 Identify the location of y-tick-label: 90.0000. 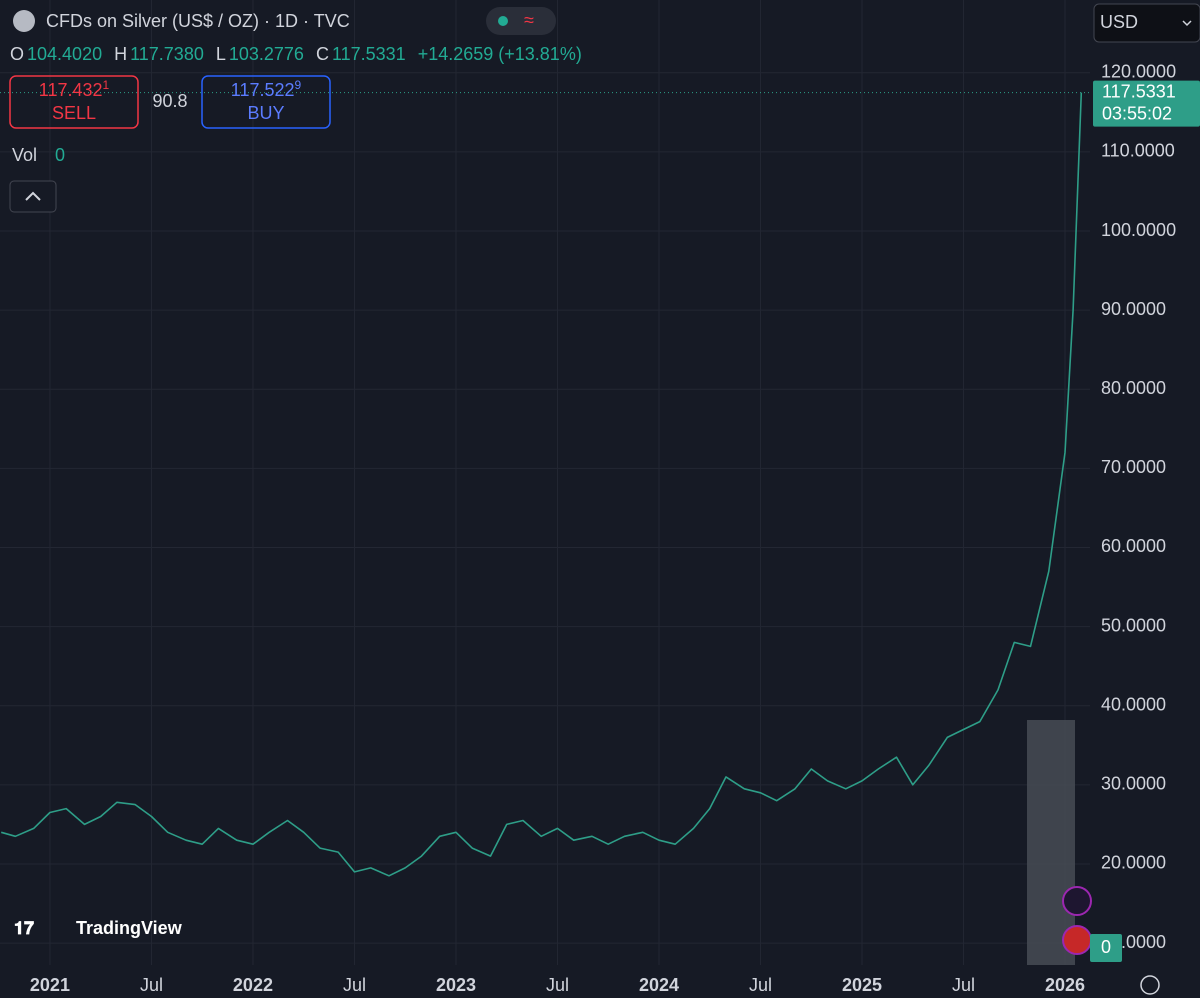
(1133, 309).